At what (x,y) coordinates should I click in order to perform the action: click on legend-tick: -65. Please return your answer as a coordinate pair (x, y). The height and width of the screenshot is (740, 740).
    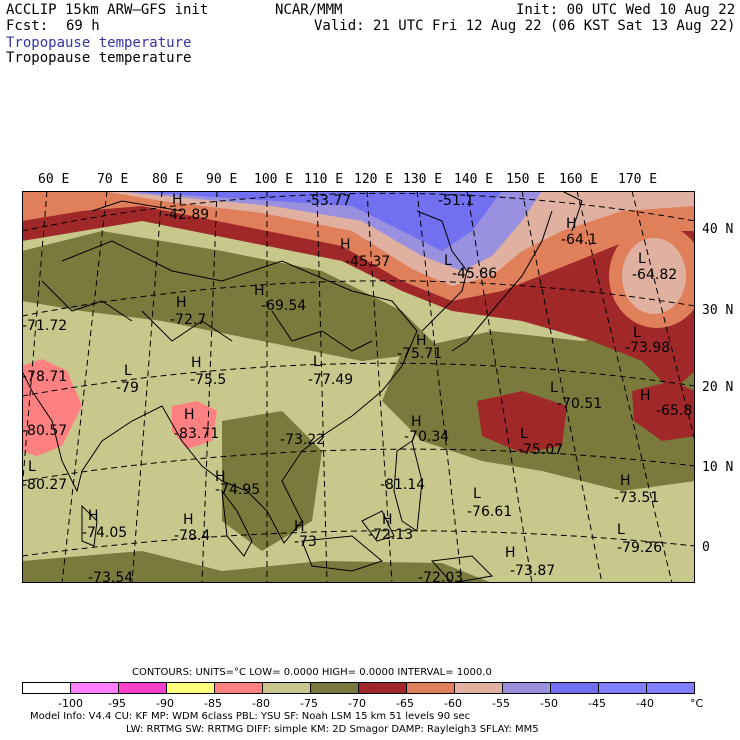
    Looking at the image, I should click on (405, 703).